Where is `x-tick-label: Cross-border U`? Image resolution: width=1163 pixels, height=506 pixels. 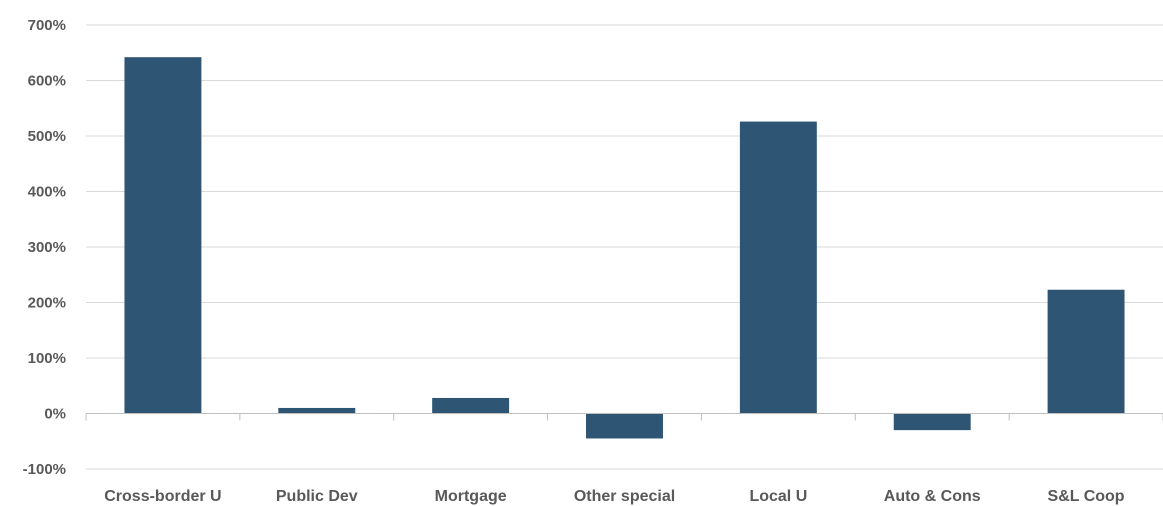
x-tick-label: Cross-border U is located at coordinates (162, 496).